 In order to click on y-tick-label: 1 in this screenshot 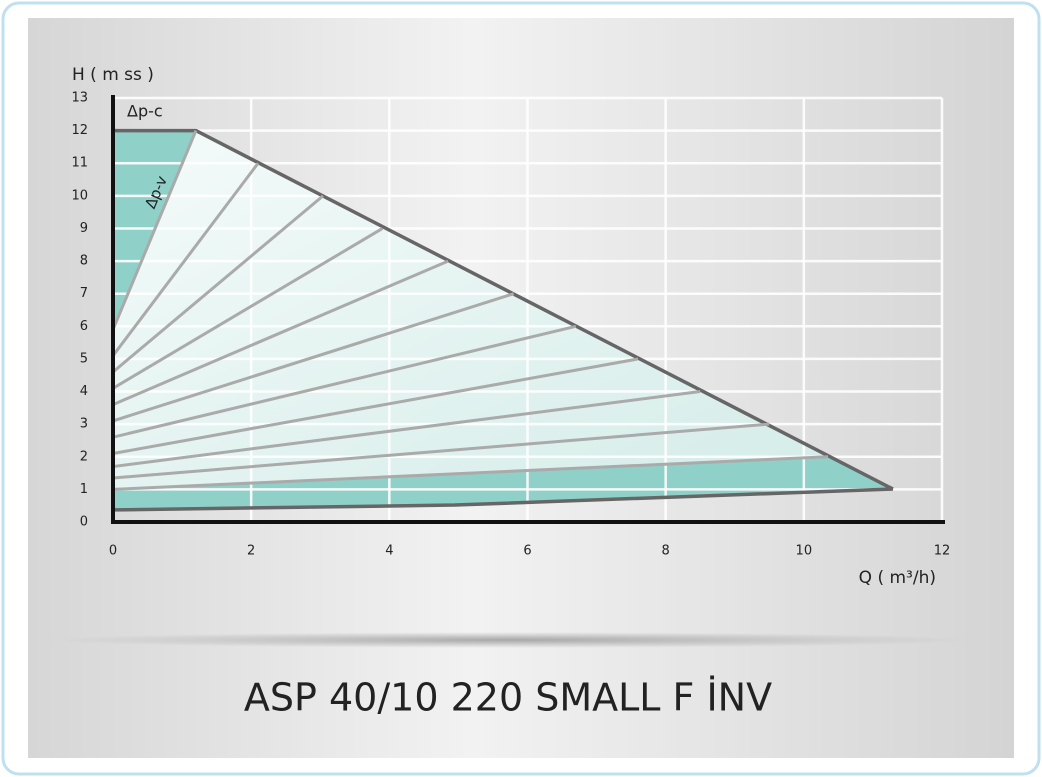, I will do `click(84, 489)`.